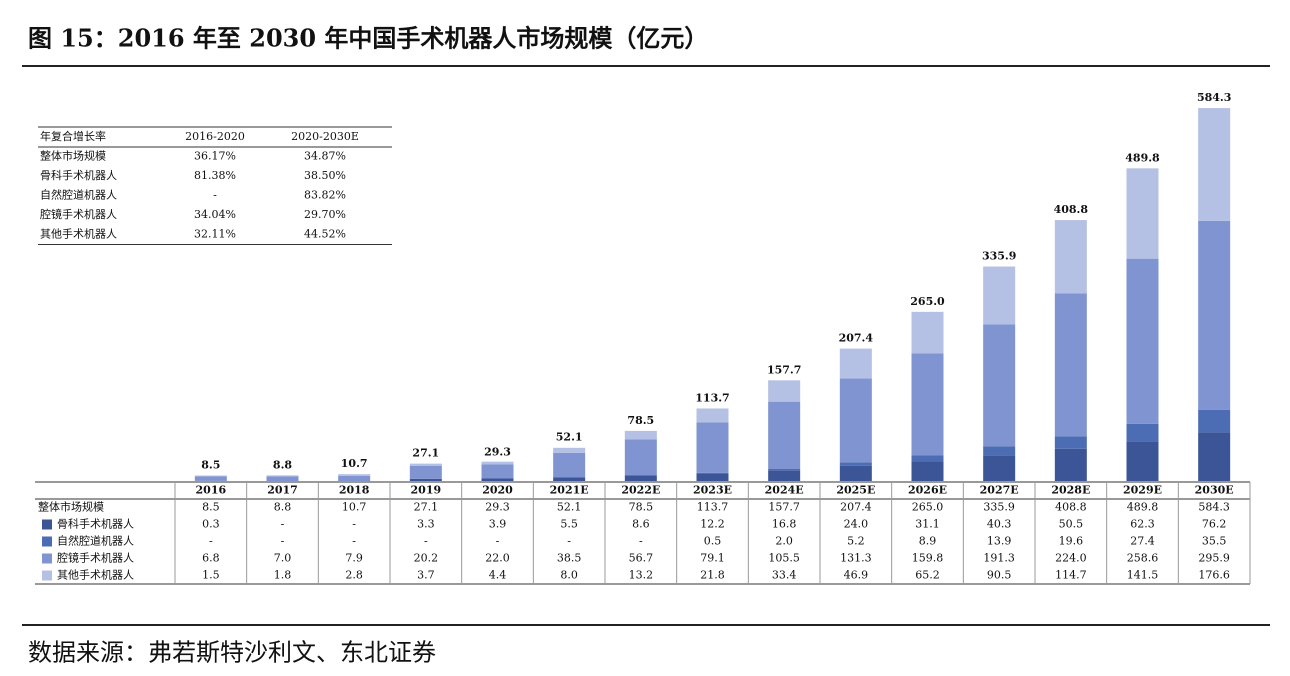  Describe the element at coordinates (426, 490) in the screenshot. I see `x-tick-label: 2019` at that location.